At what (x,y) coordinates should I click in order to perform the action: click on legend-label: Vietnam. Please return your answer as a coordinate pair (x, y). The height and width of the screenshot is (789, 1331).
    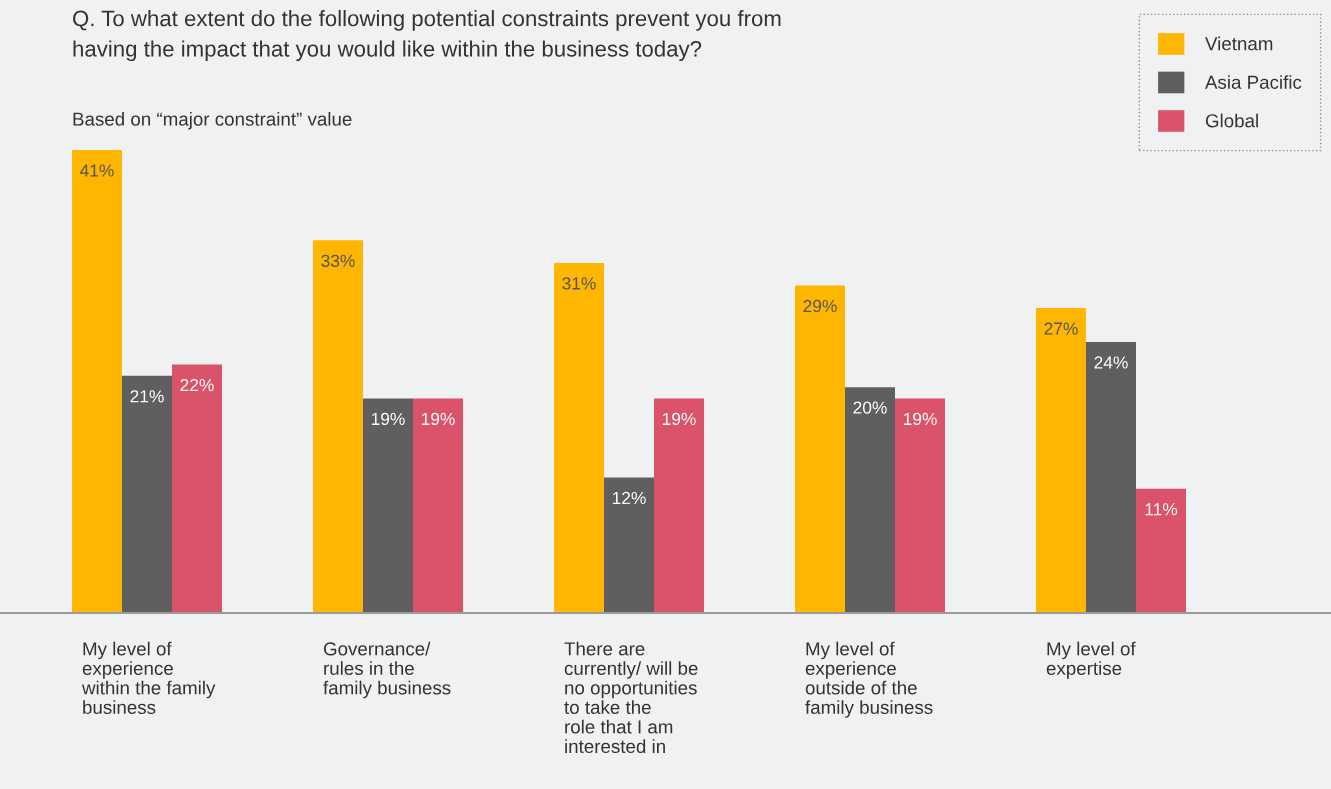
    Looking at the image, I should click on (1239, 43).